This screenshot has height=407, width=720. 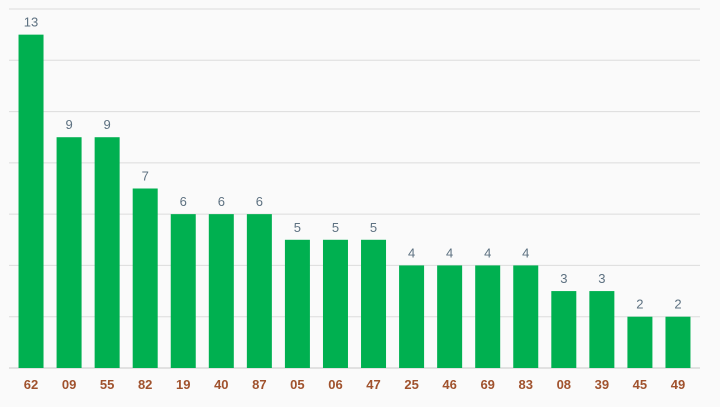 What do you see at coordinates (297, 384) in the screenshot?
I see `x-tick-label: 05` at bounding box center [297, 384].